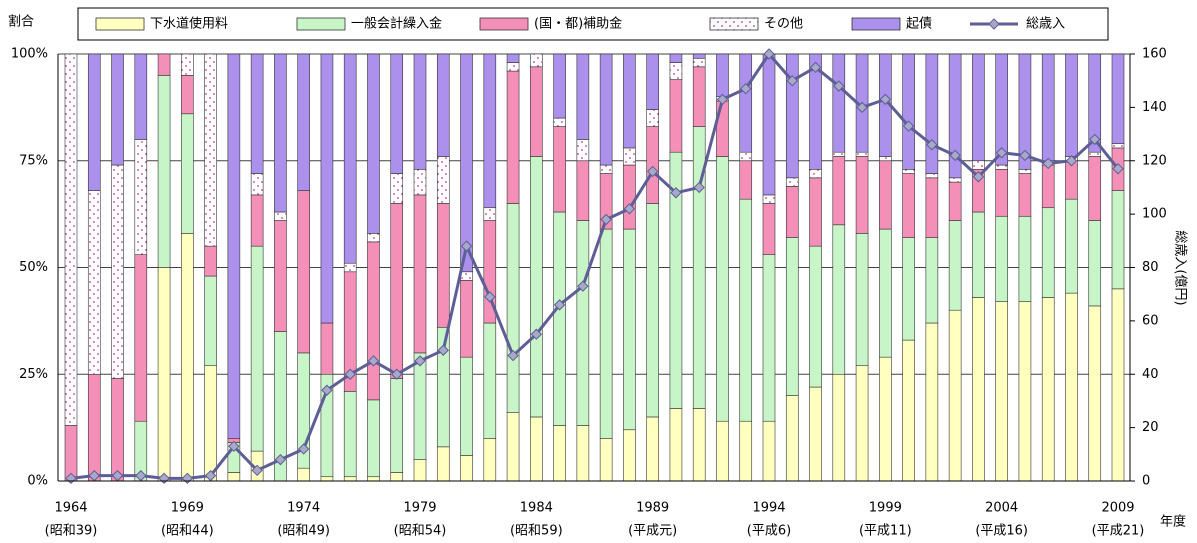  I want to click on y-tick-label: 0%, so click(37, 481).